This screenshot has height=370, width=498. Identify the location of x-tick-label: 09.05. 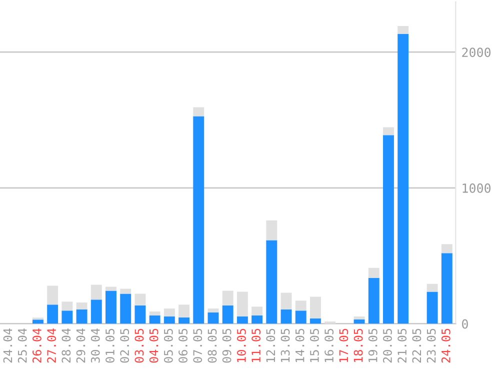
(227, 345).